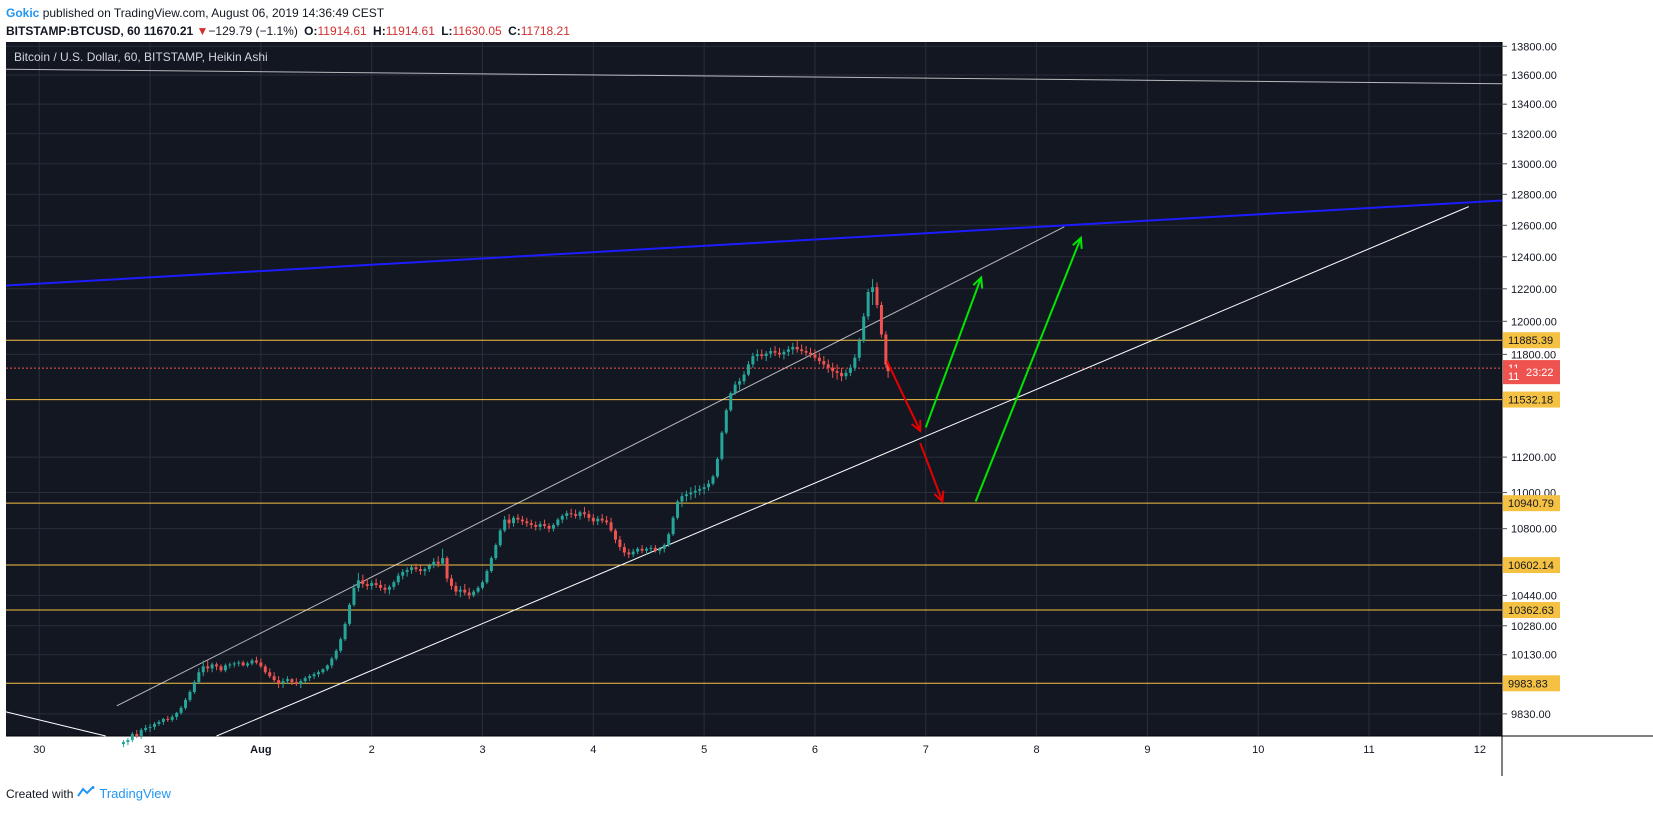 The image size is (1653, 813). Describe the element at coordinates (202, 31) in the screenshot. I see `down-triangle-icon: ▼` at that location.